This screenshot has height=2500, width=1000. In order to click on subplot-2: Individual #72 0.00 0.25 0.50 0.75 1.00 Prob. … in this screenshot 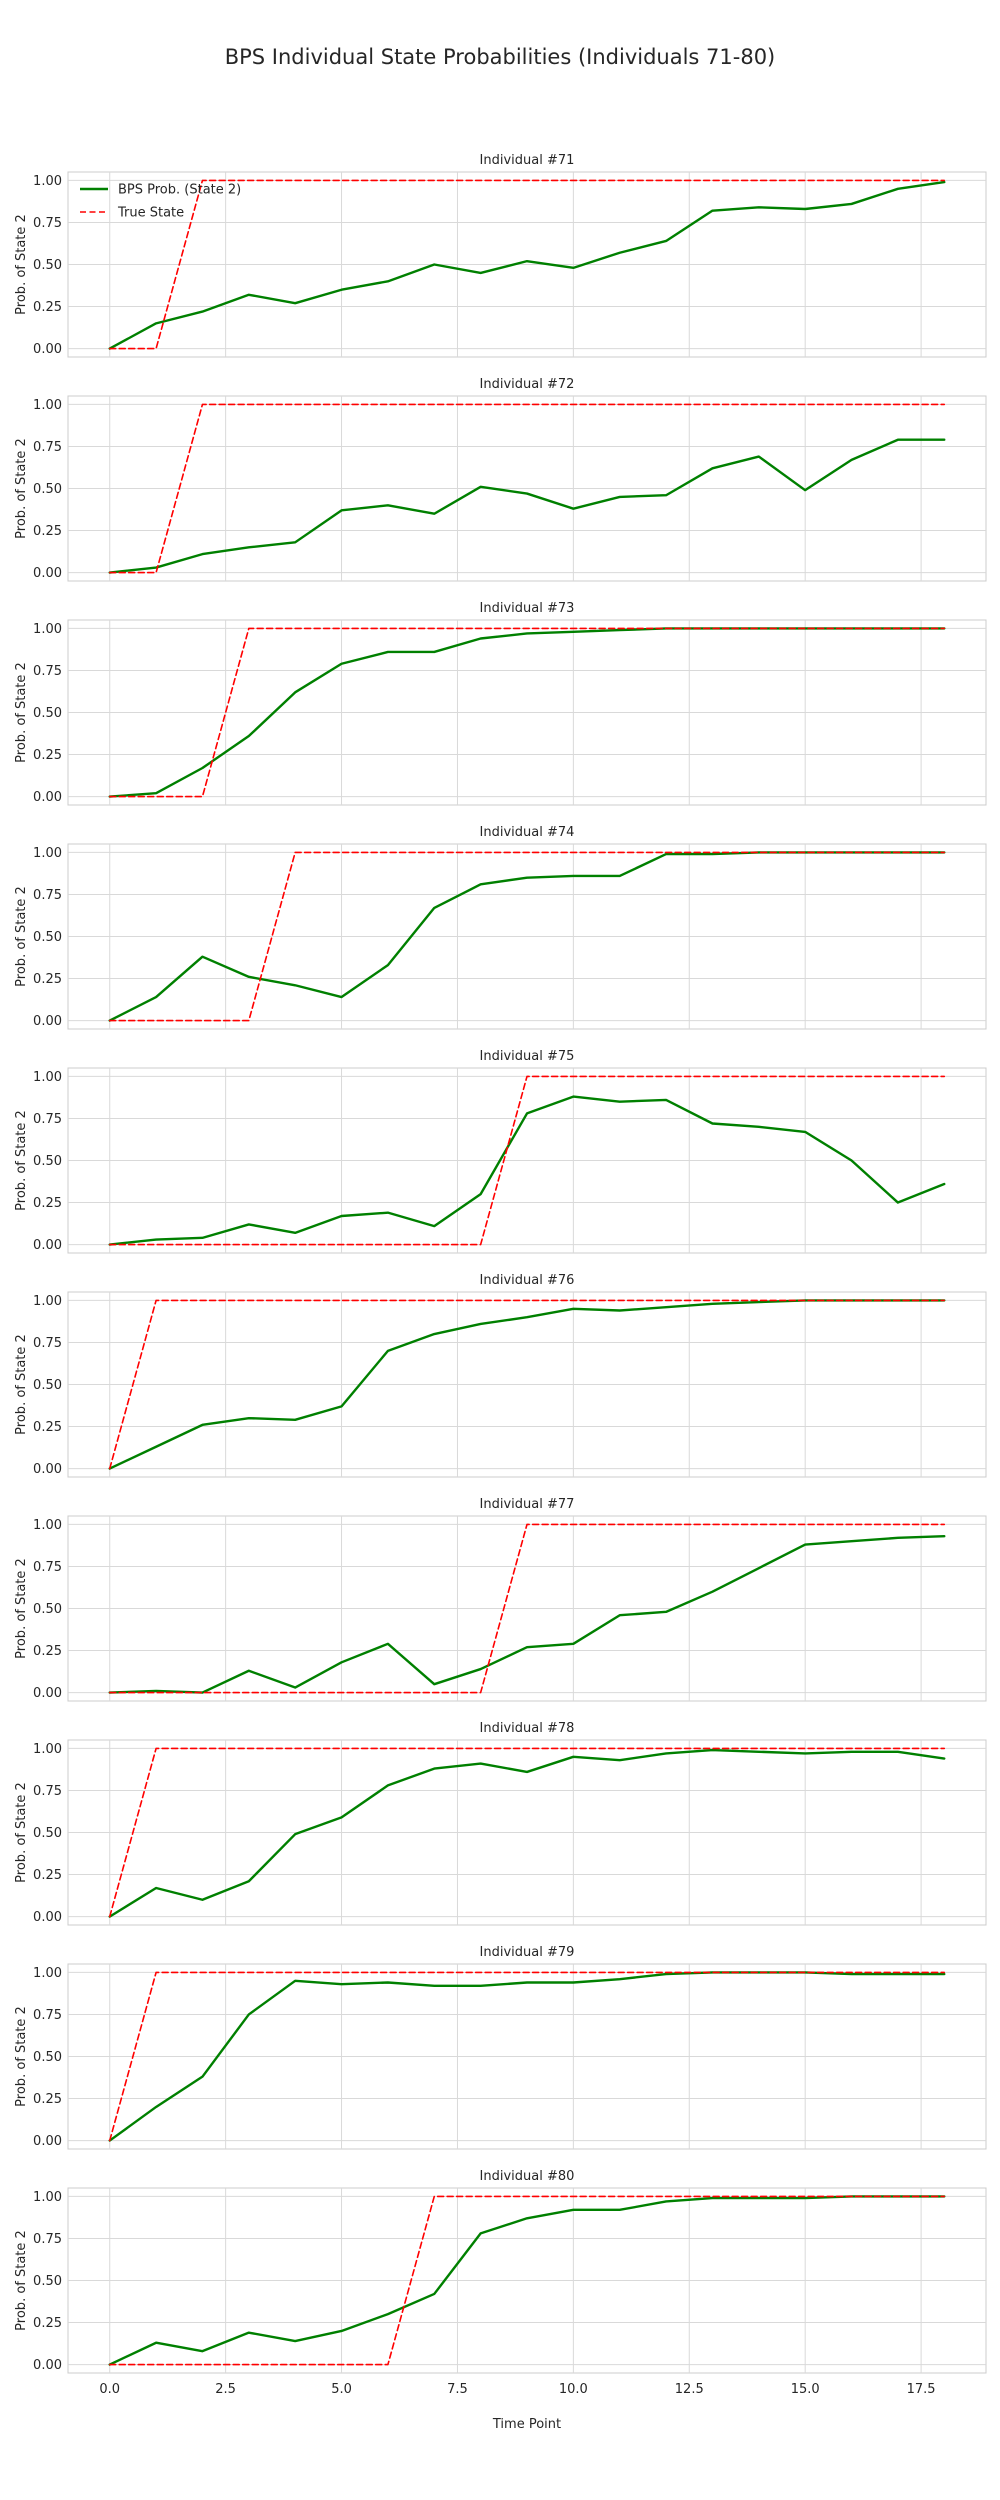, I will do `click(500, 479)`.